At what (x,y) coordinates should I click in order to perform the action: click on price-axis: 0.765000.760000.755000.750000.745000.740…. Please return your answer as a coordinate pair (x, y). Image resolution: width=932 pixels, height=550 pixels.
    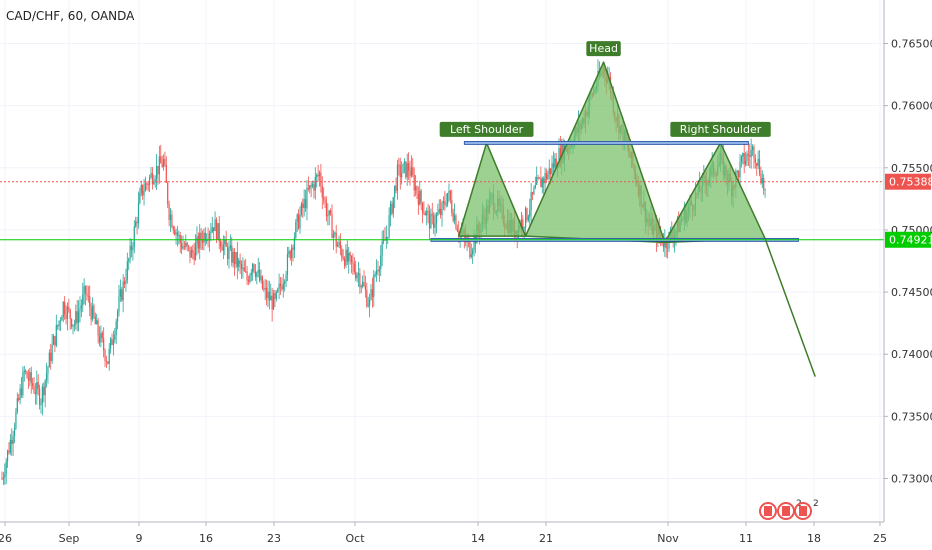
    Looking at the image, I should click on (908, 262).